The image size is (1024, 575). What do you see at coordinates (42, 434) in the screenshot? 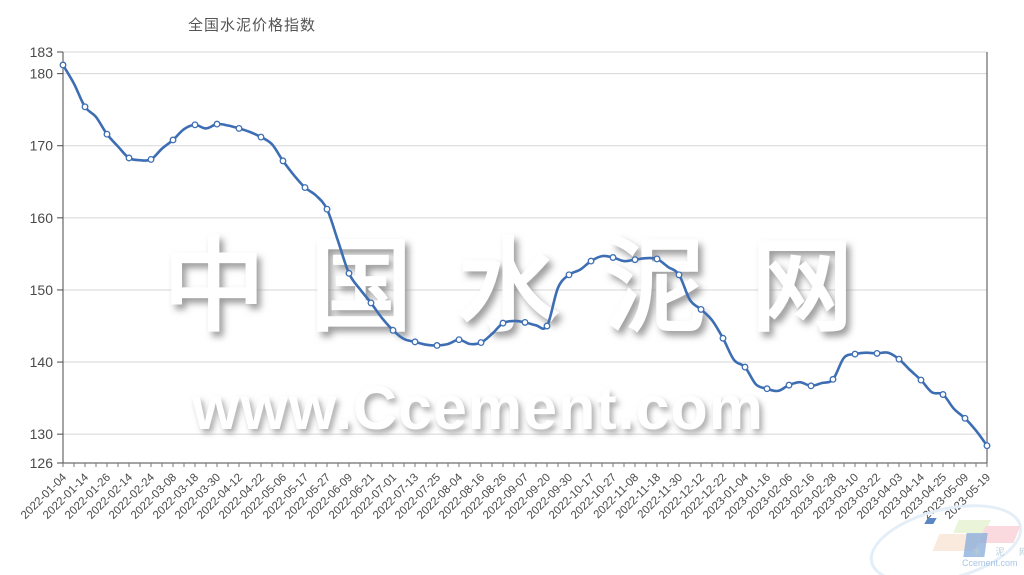
I see `y-axis-label: 130` at bounding box center [42, 434].